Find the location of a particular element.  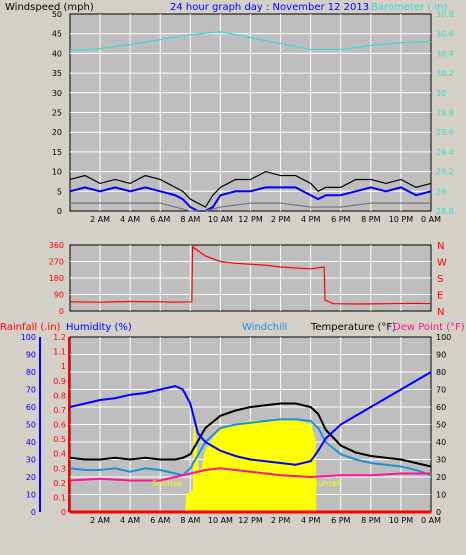

temperature-tick: 70 is located at coordinates (441, 390).